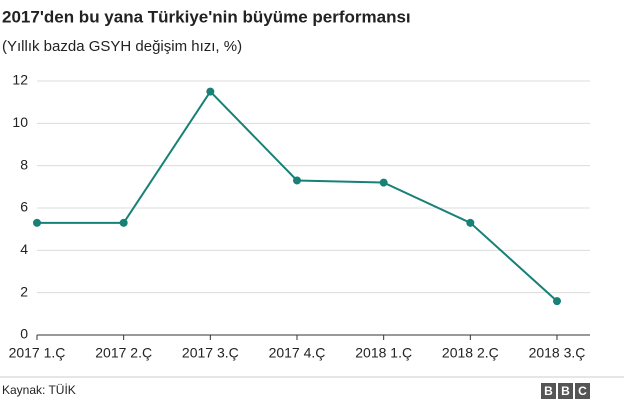 This screenshot has width=624, height=403. Describe the element at coordinates (210, 353) in the screenshot. I see `x-tick-label: 2017 3.Ç` at that location.